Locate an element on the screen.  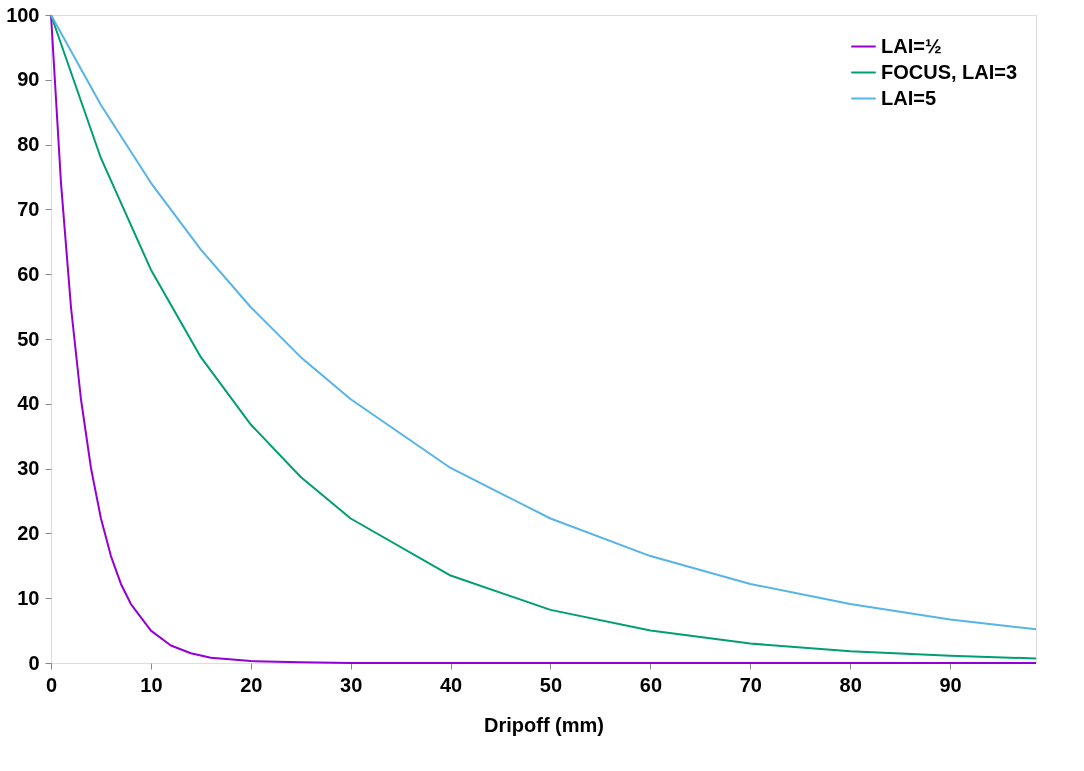
y-tick-label: 90 is located at coordinates (28, 79).